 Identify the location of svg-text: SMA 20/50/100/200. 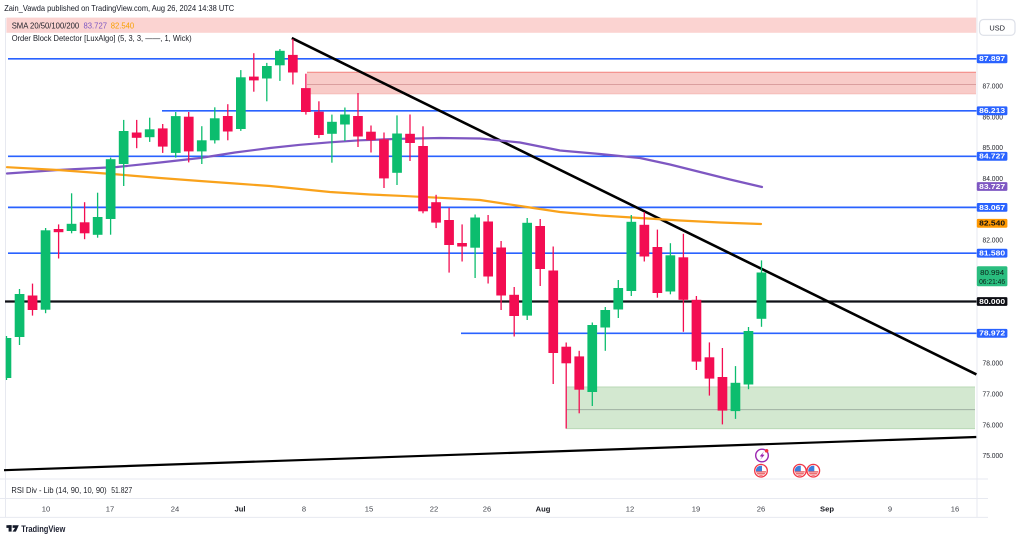
(46, 26).